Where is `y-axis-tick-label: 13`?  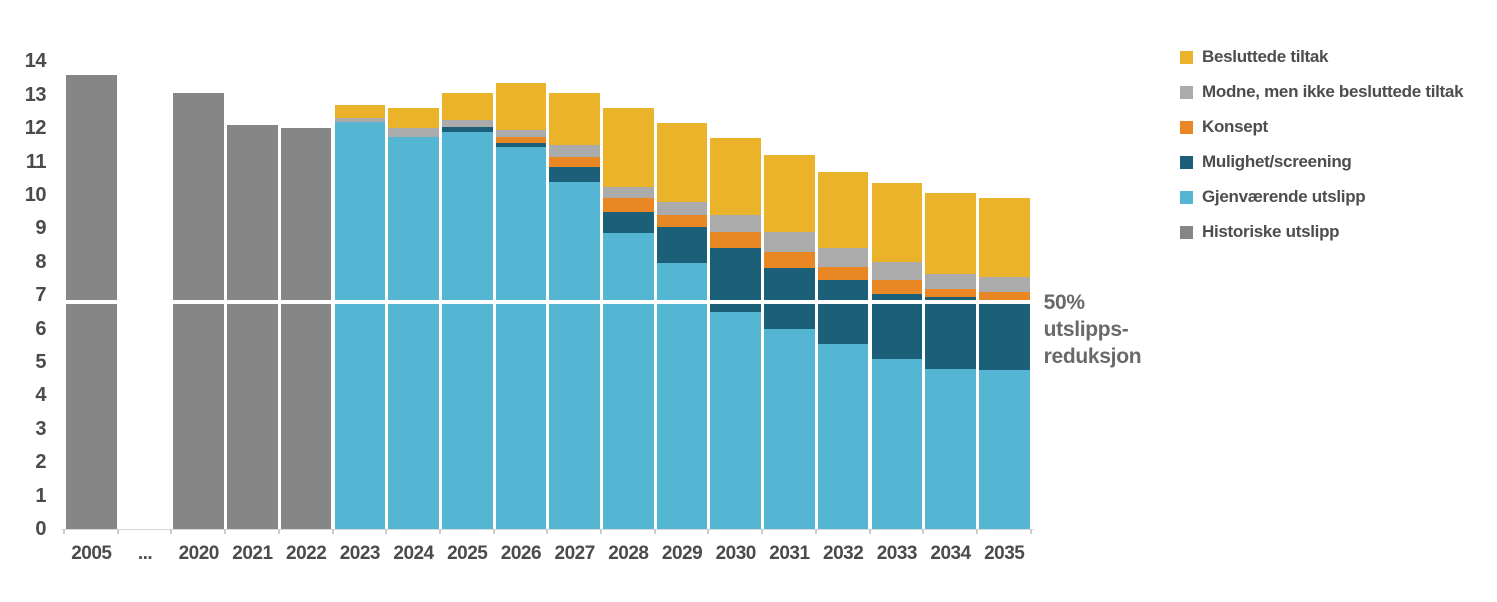 y-axis-tick-label: 13 is located at coordinates (35, 94).